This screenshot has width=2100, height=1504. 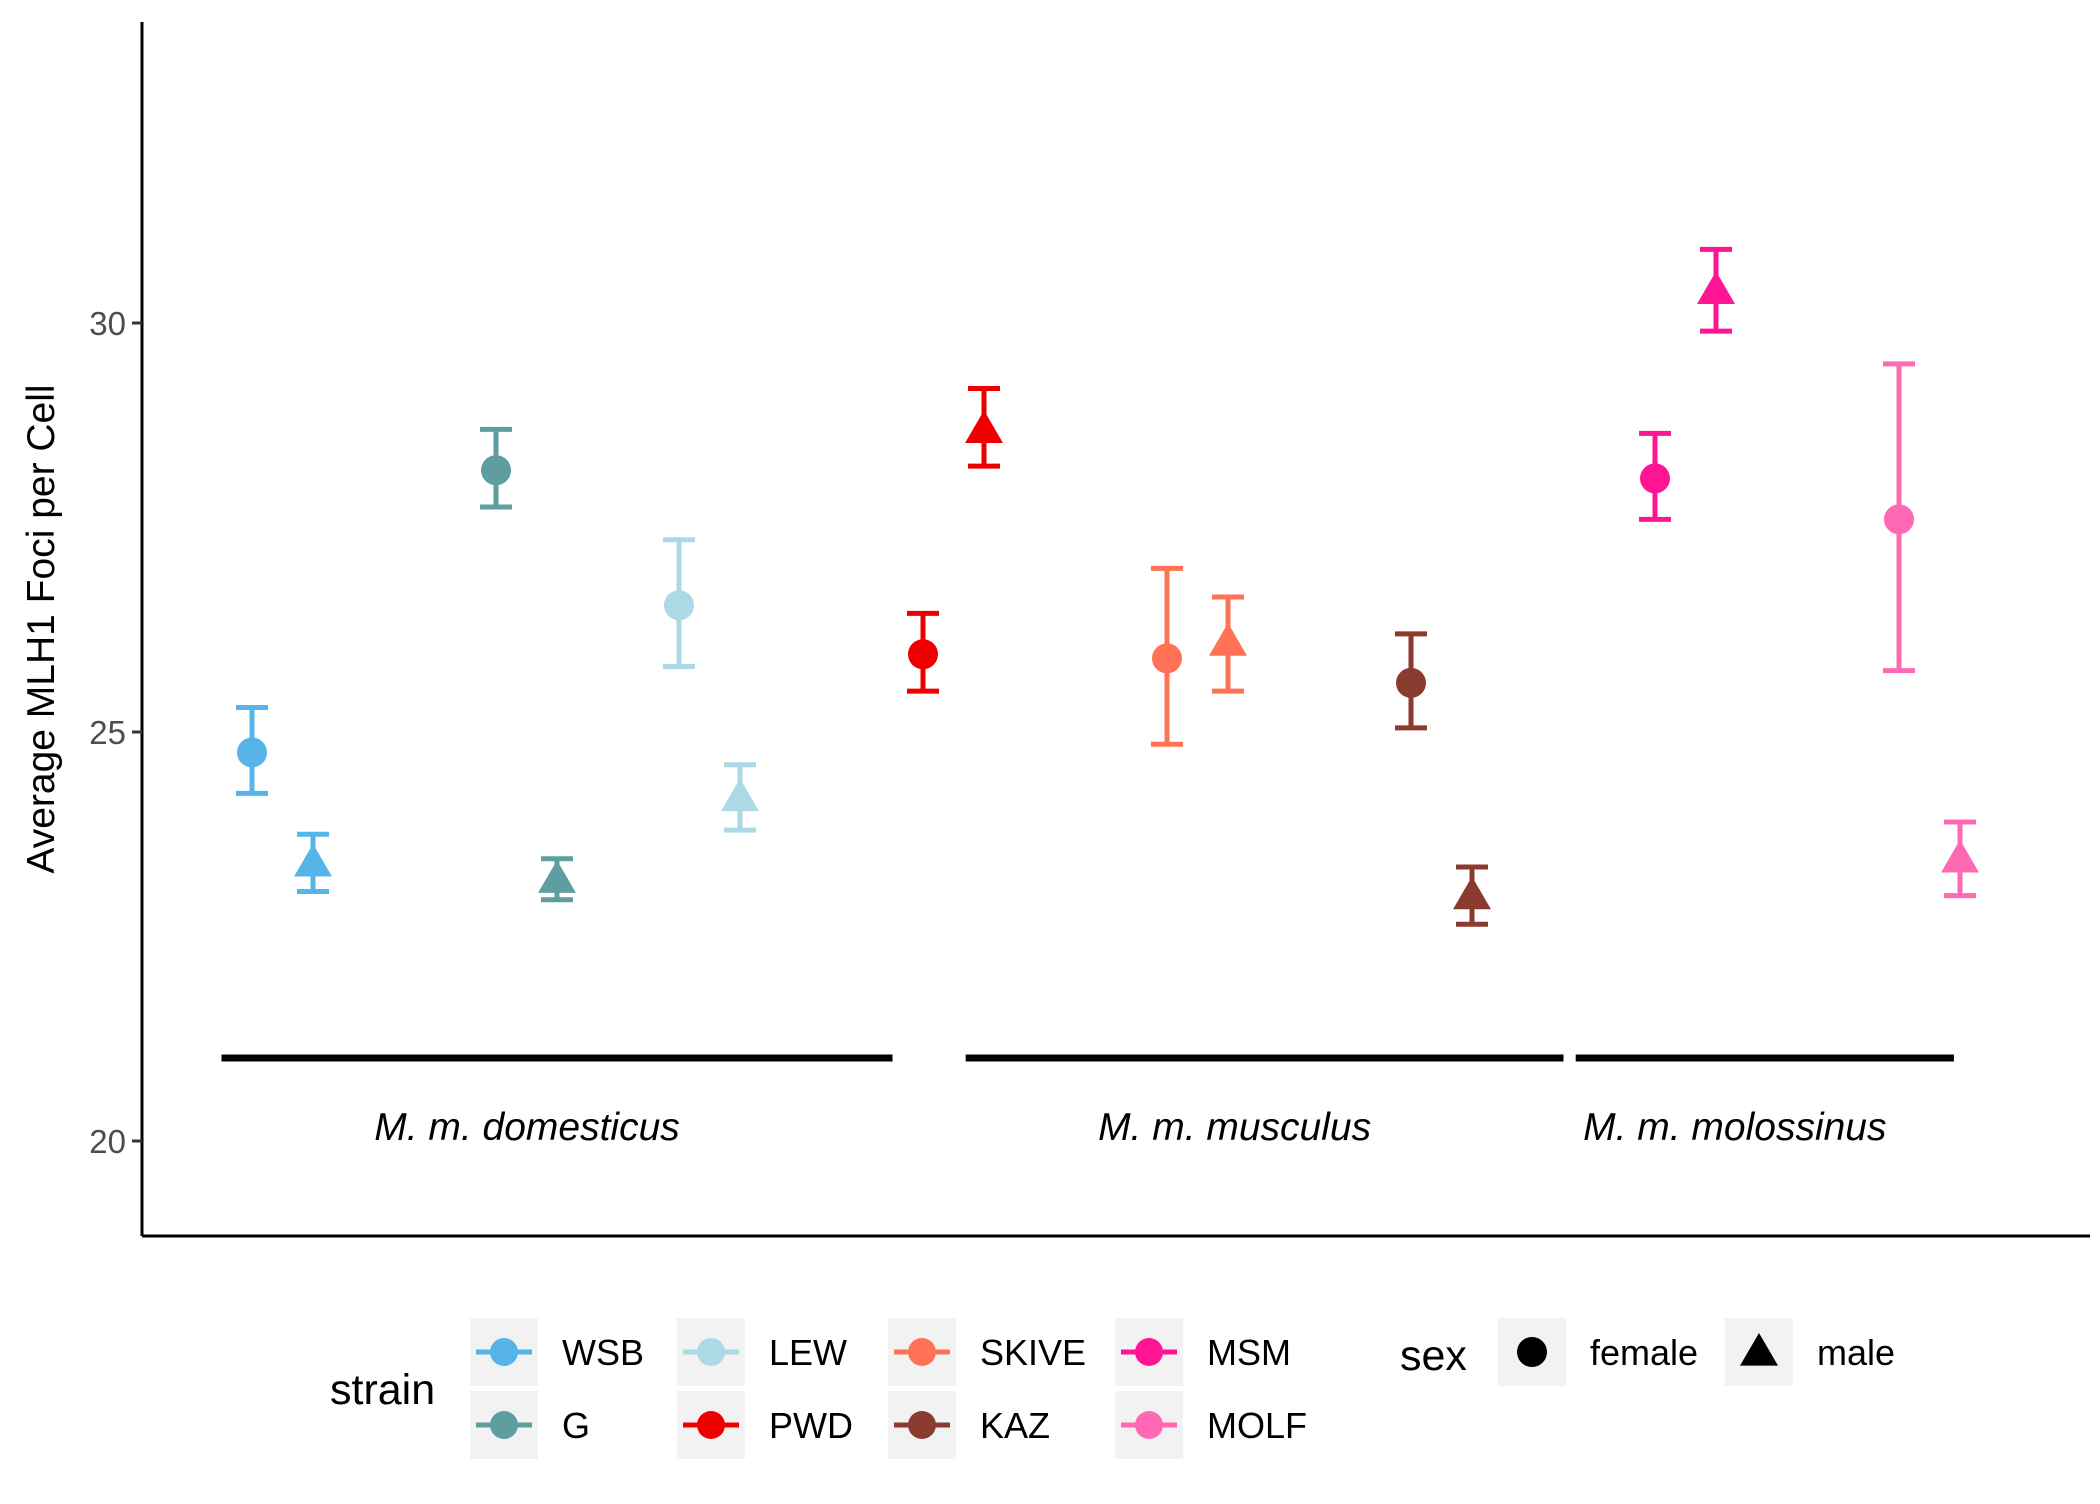 I want to click on legend-item-wsb: WSB, so click(x=557, y=1352).